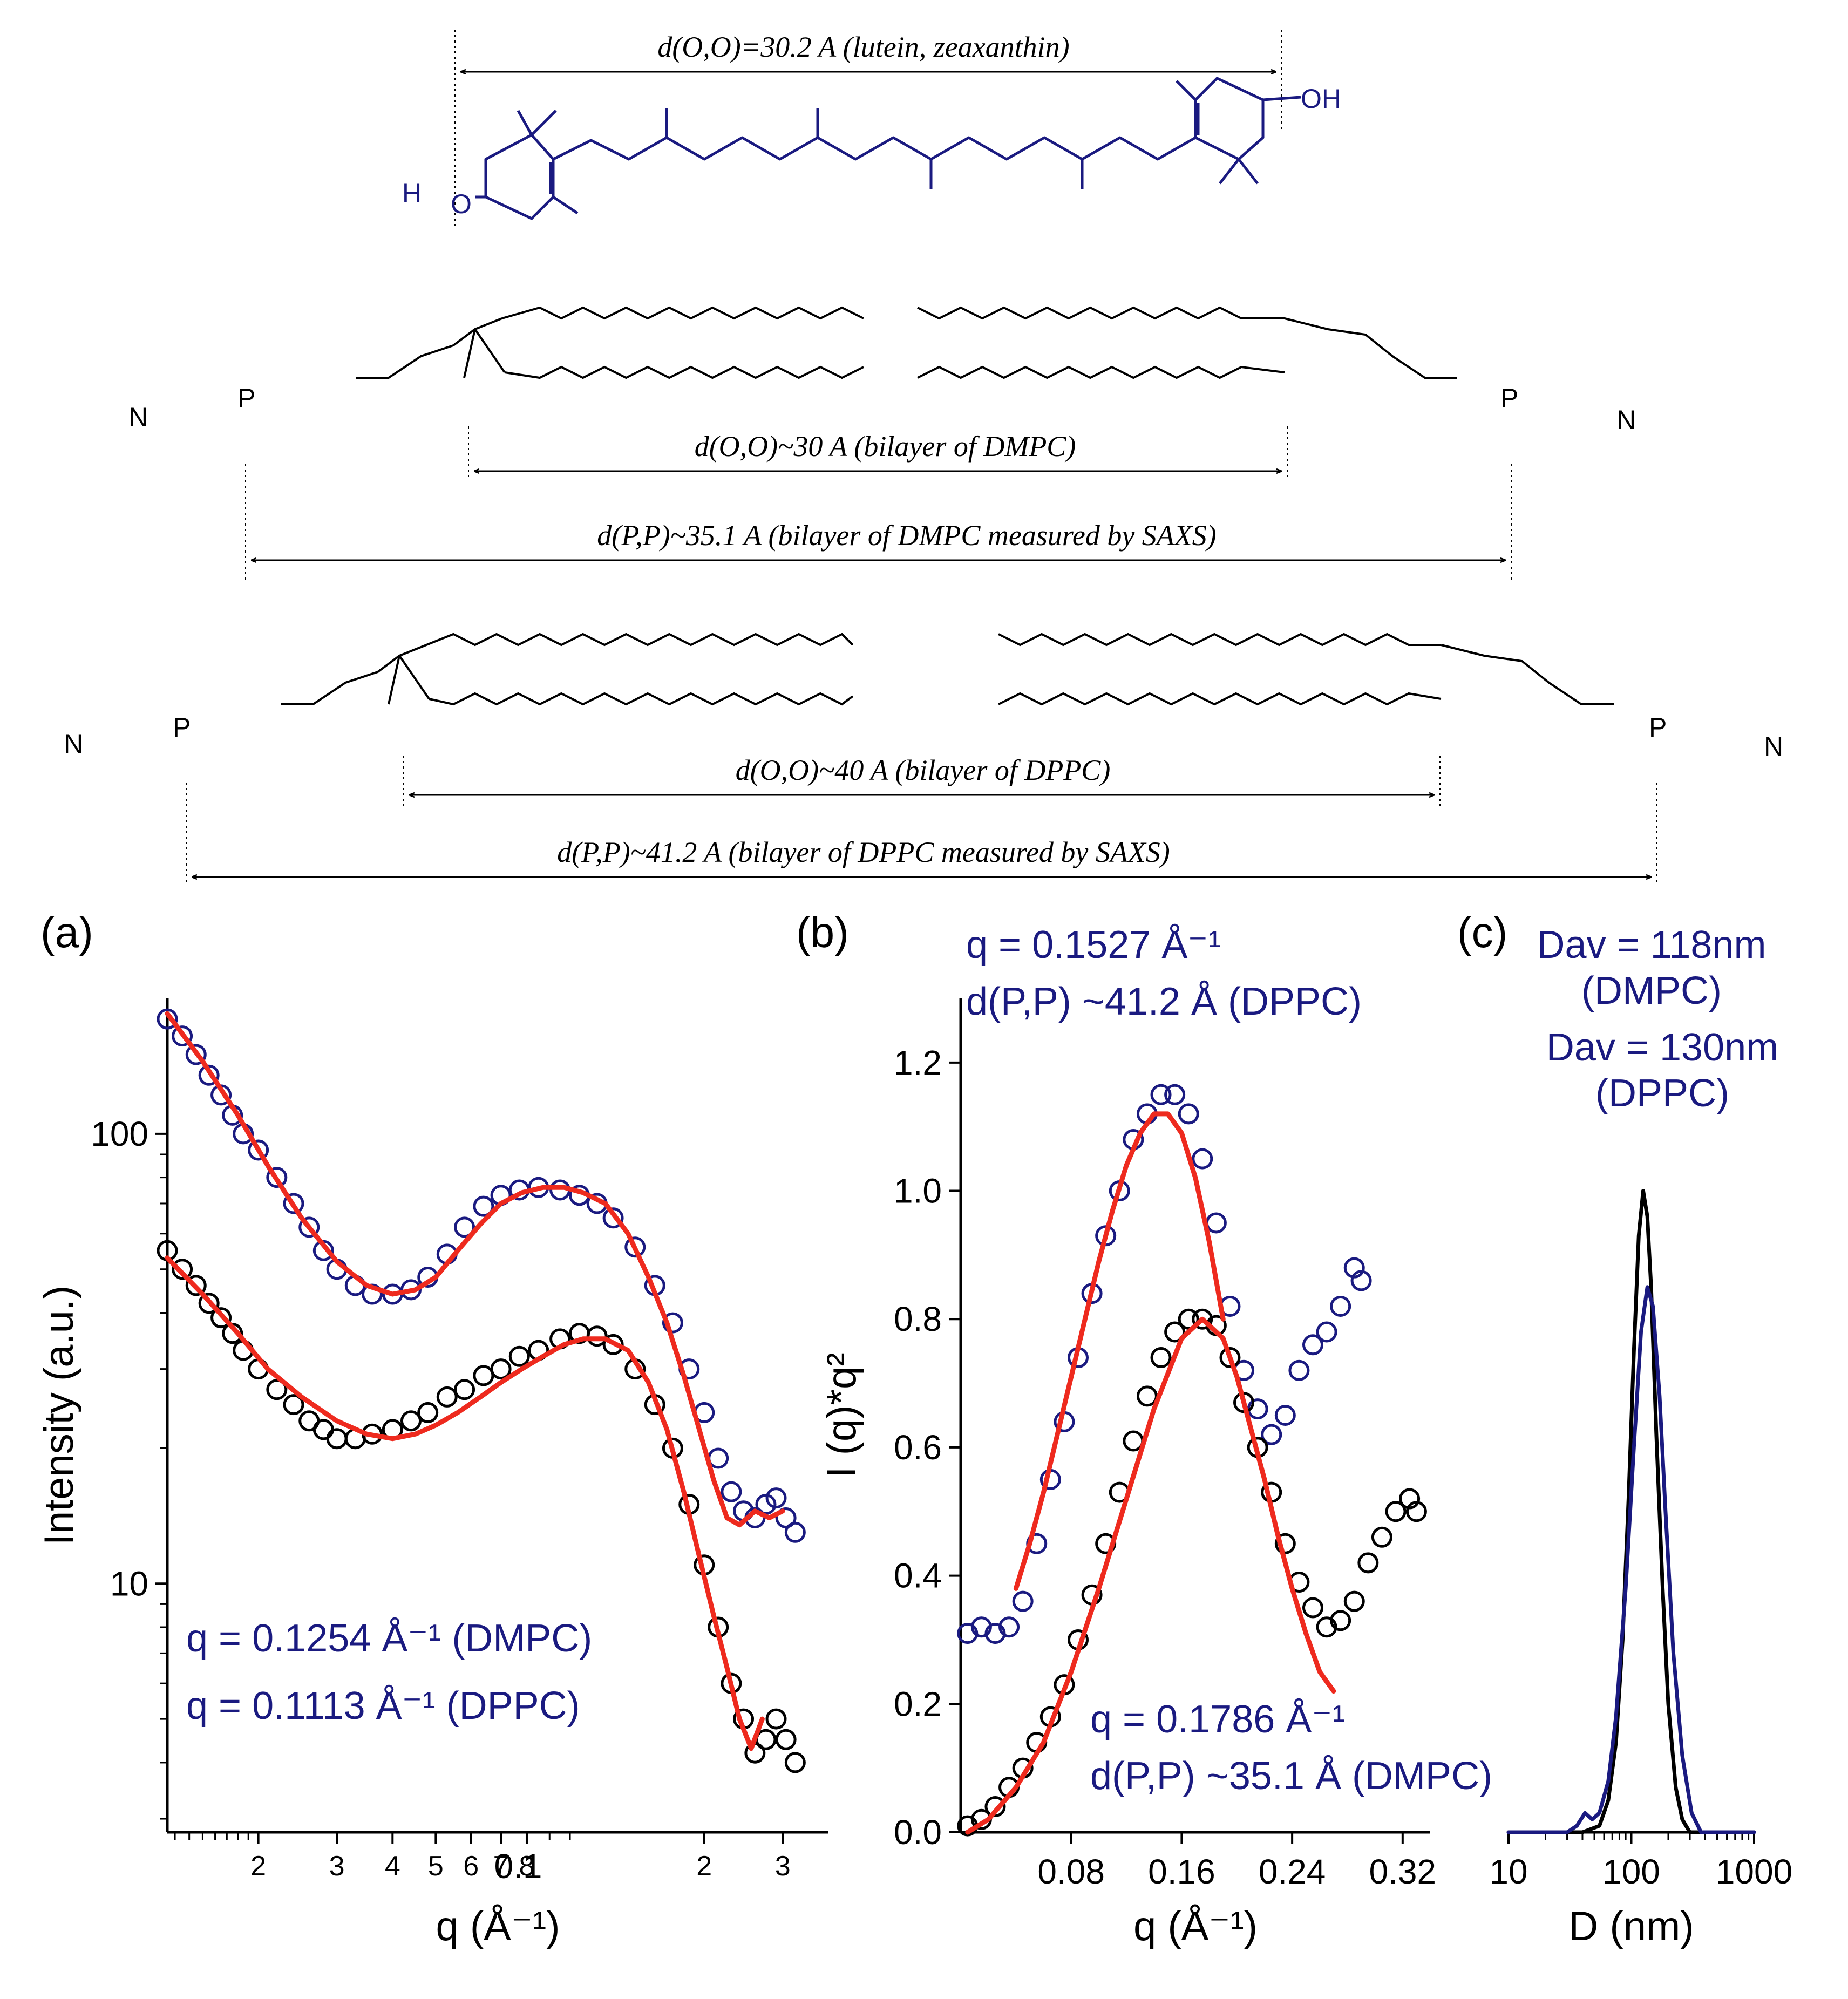  I want to click on panel-b-annotation-dppc-q: q = 0.1527 Å⁻¹, so click(1093, 945).